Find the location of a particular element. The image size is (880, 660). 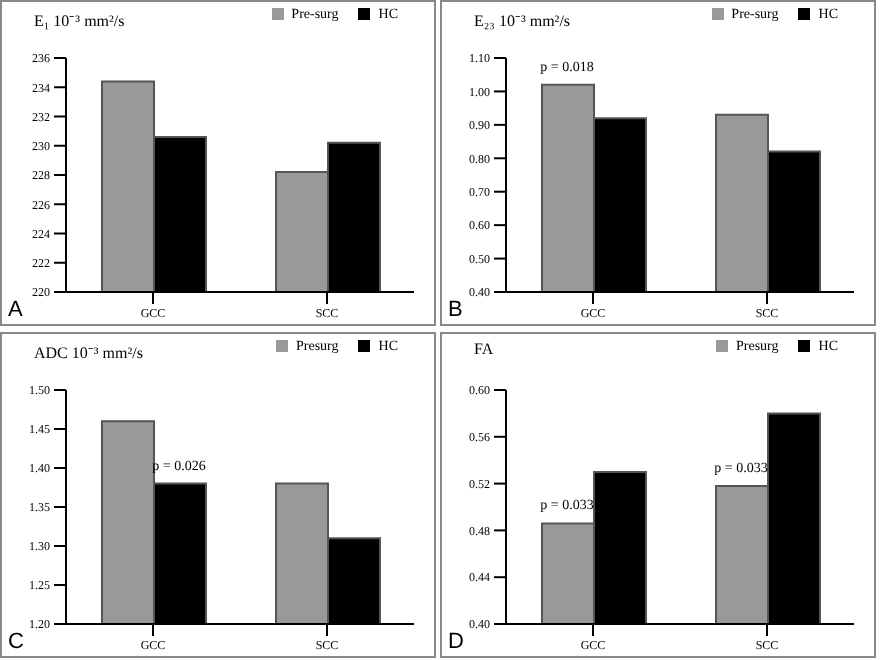

text: B is located at coordinates (455, 310).